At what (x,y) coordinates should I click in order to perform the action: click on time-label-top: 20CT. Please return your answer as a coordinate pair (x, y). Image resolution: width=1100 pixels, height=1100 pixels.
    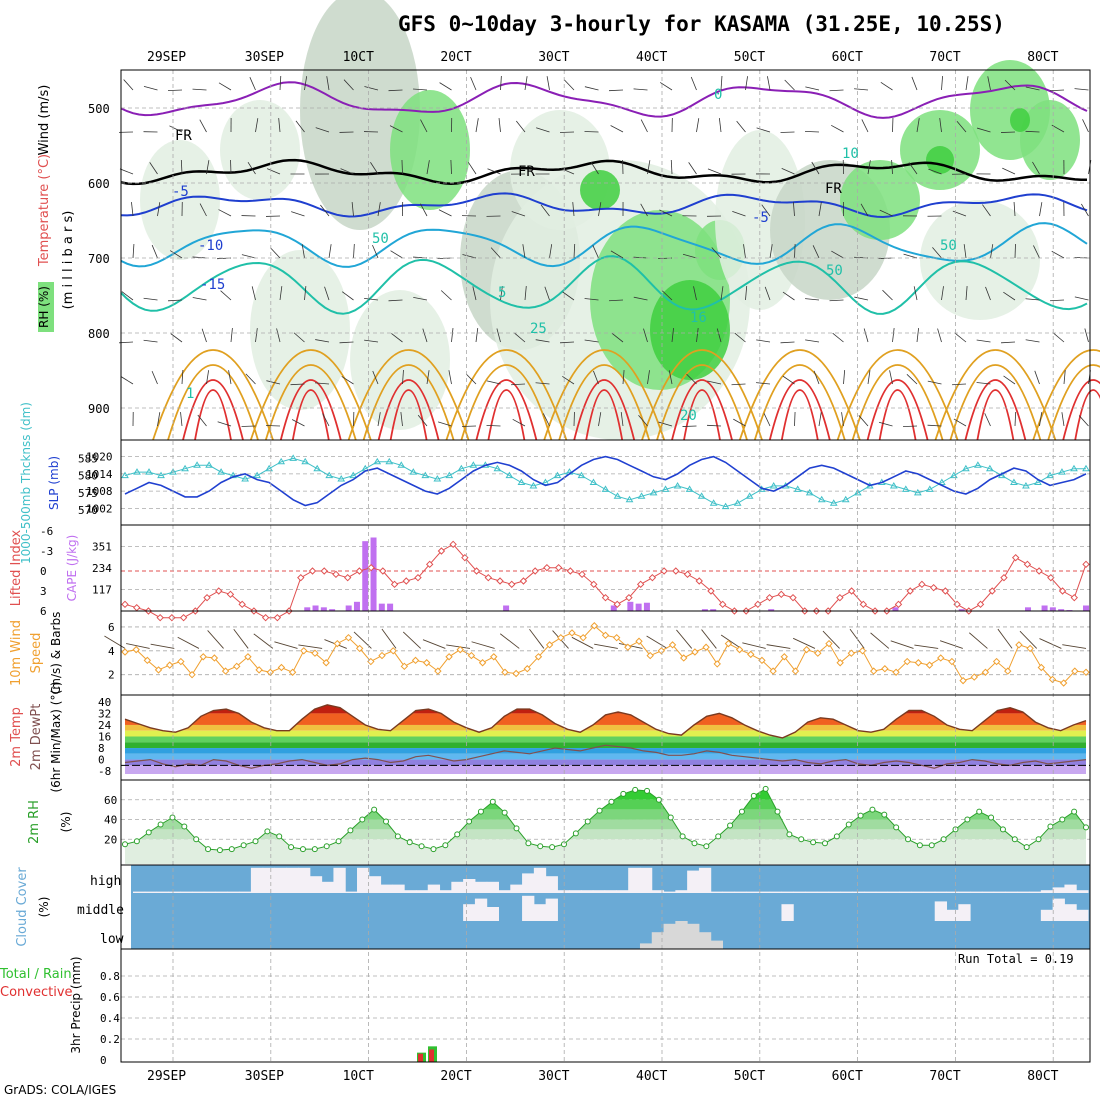
    Looking at the image, I should click on (455, 57).